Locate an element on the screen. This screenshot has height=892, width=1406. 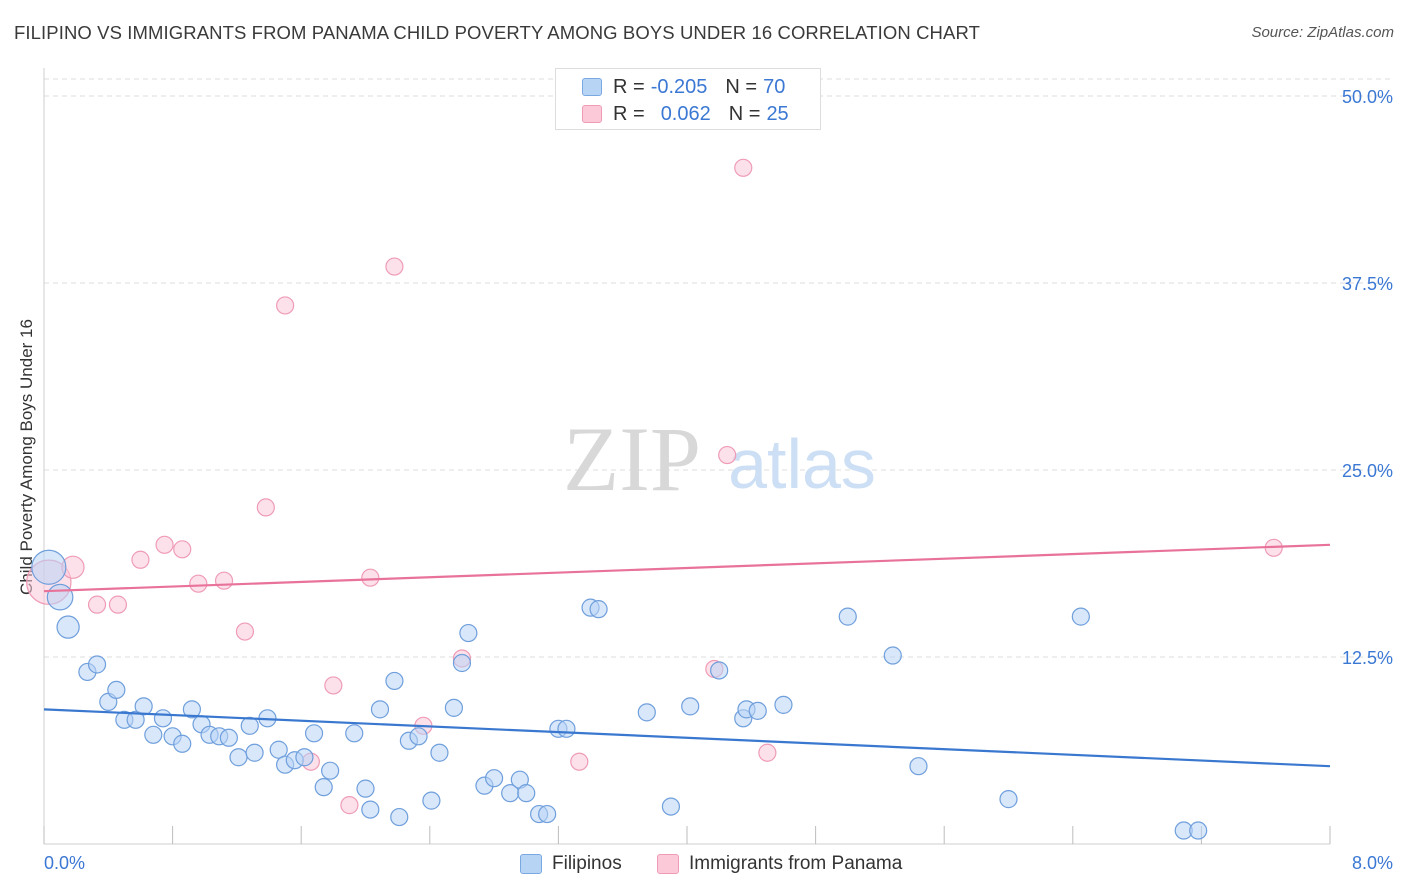
watermark-atlas: atlas is located at coordinates (802, 464).